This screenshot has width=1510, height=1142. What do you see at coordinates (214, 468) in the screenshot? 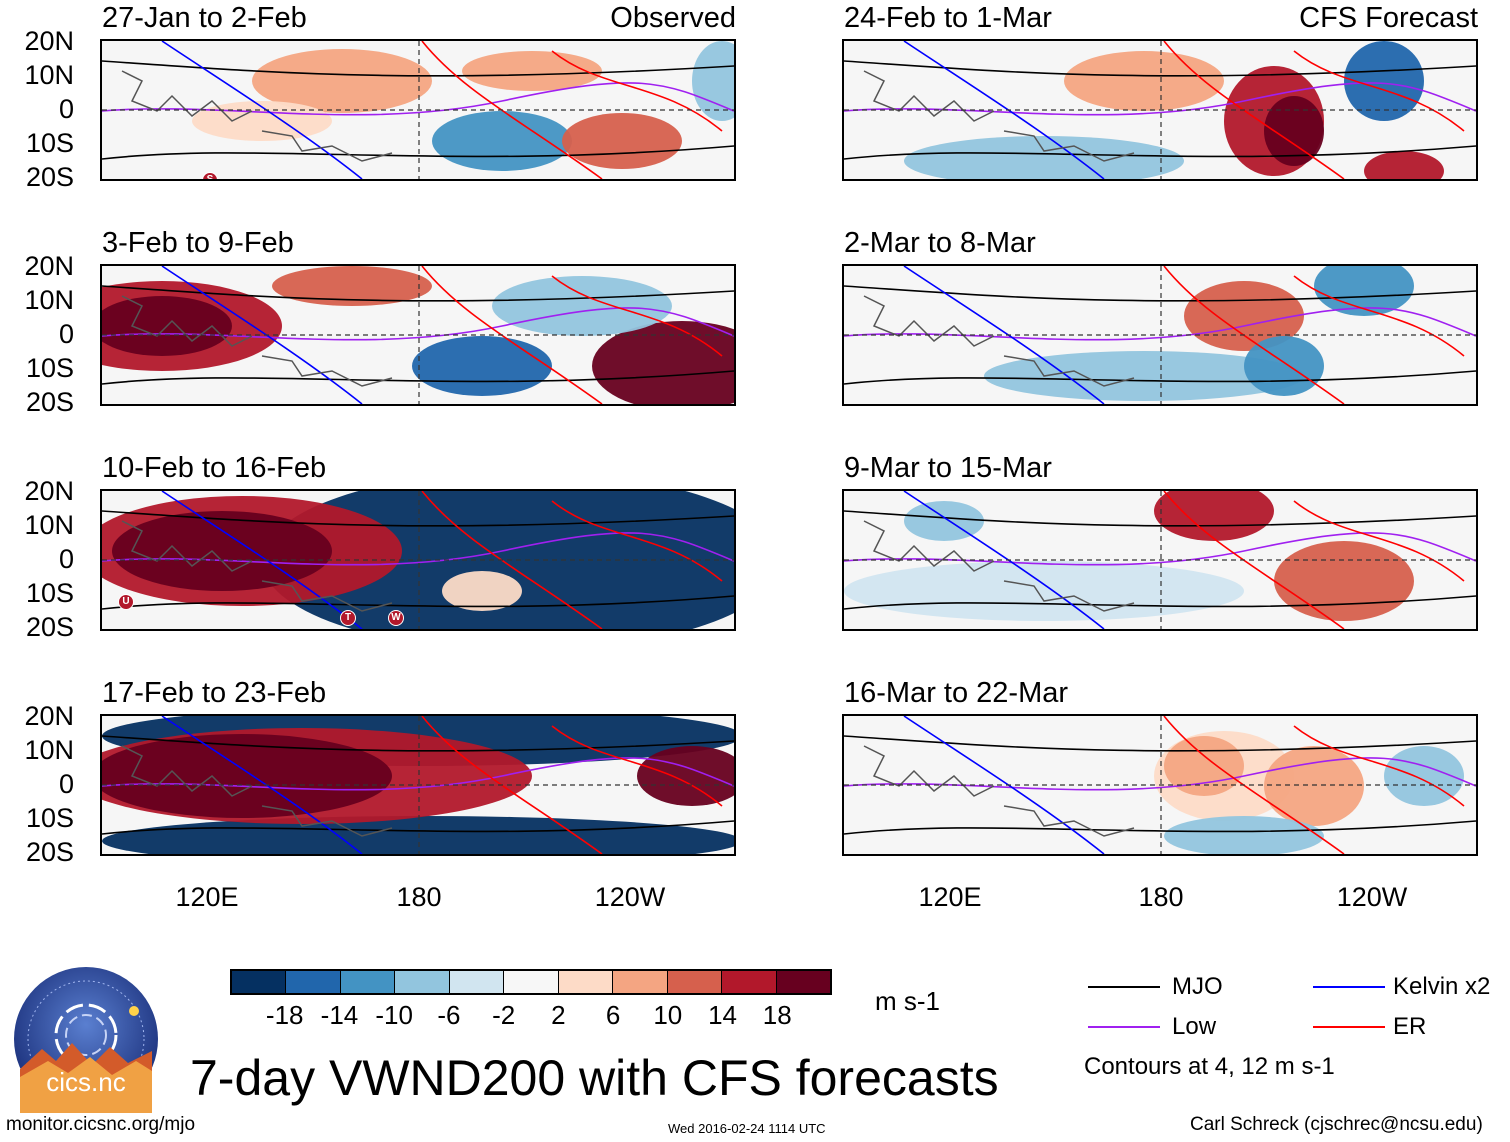
I see `panel-title: 10-Feb to 16-Feb` at bounding box center [214, 468].